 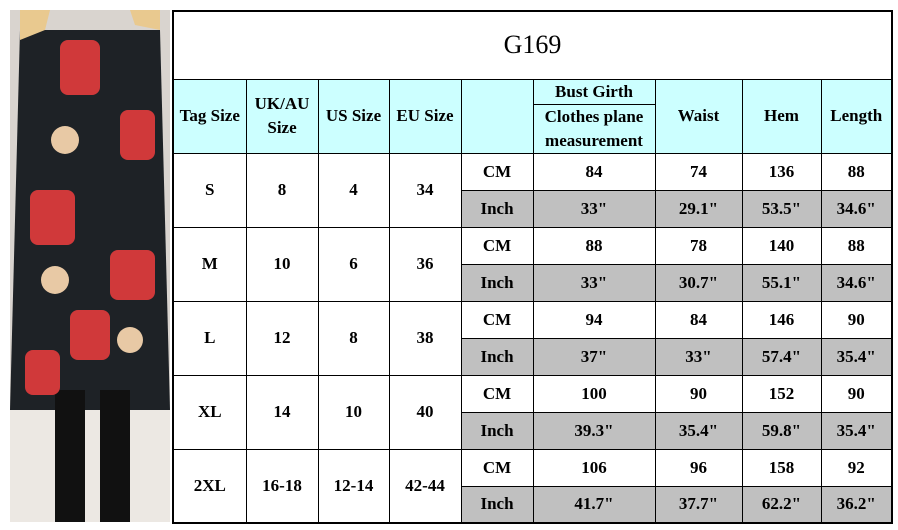 What do you see at coordinates (425, 264) in the screenshot?
I see `size-cell: 36` at bounding box center [425, 264].